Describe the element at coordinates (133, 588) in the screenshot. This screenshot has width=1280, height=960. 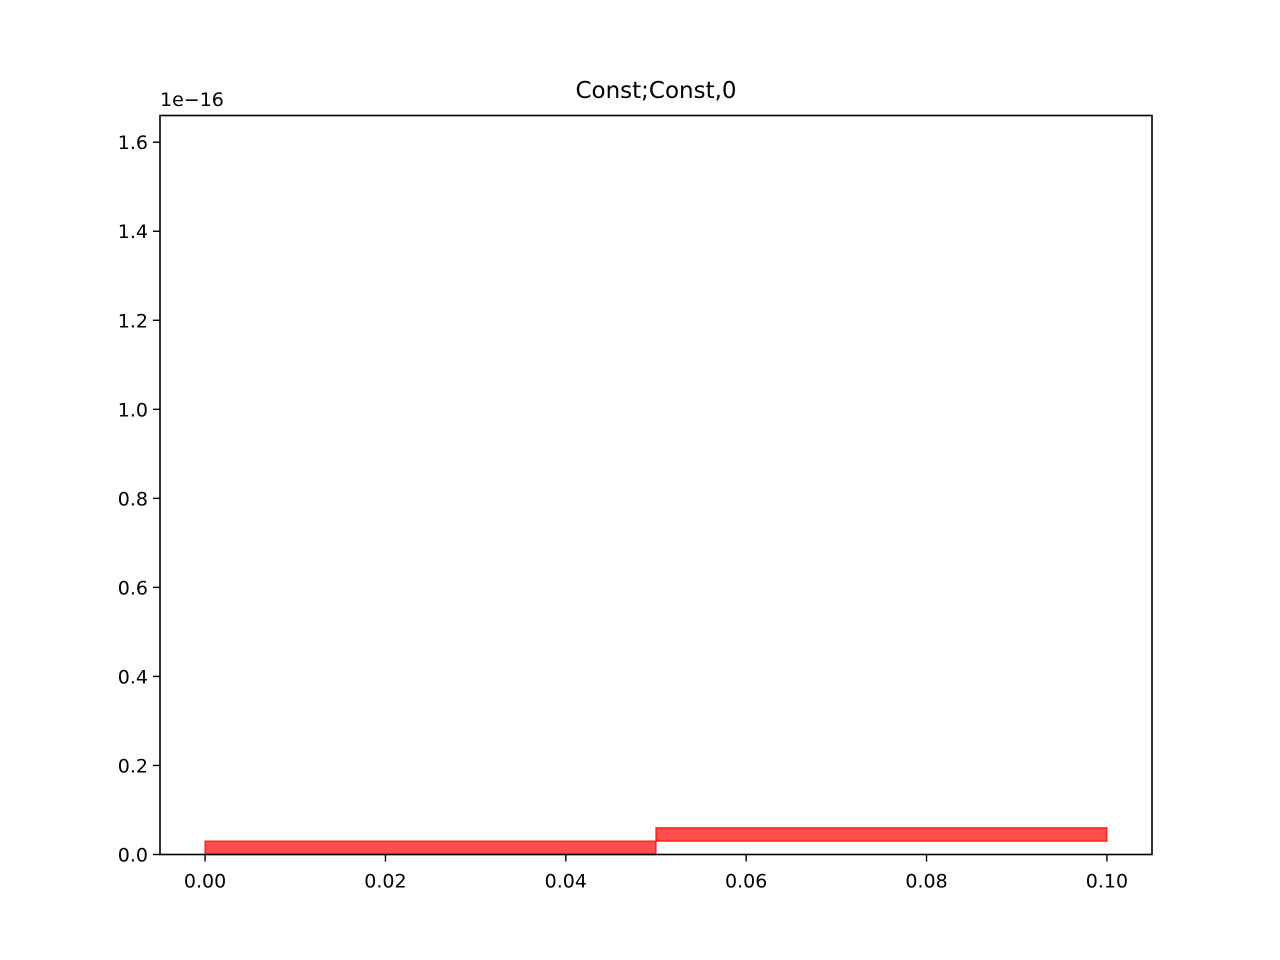
I see `y-tick-label-3: 0.6` at that location.